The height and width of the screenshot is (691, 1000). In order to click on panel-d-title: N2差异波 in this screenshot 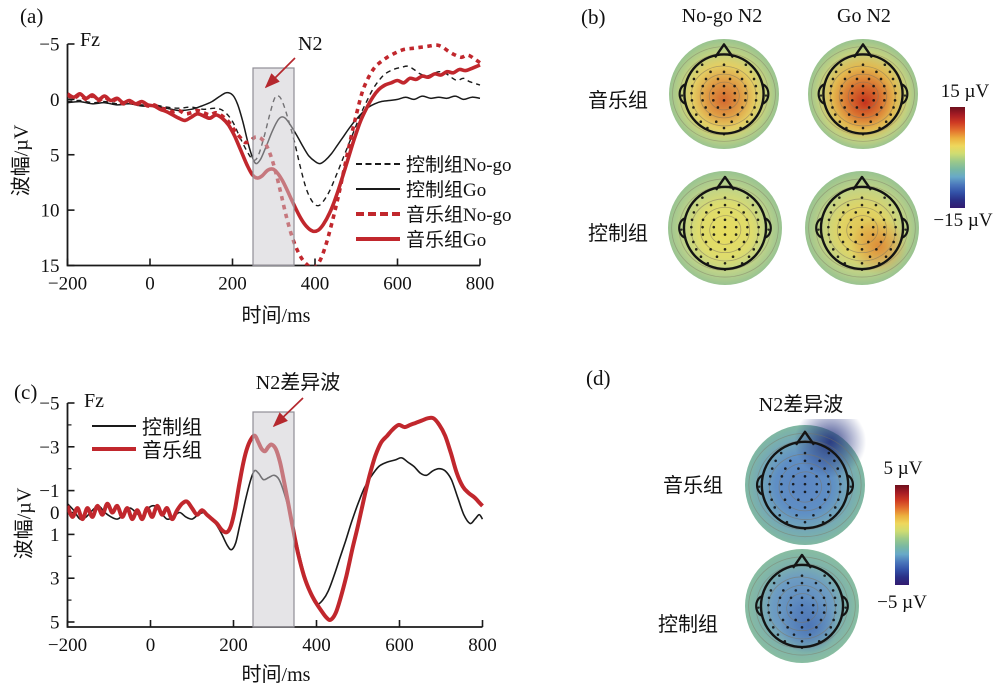, I will do `click(801, 405)`.